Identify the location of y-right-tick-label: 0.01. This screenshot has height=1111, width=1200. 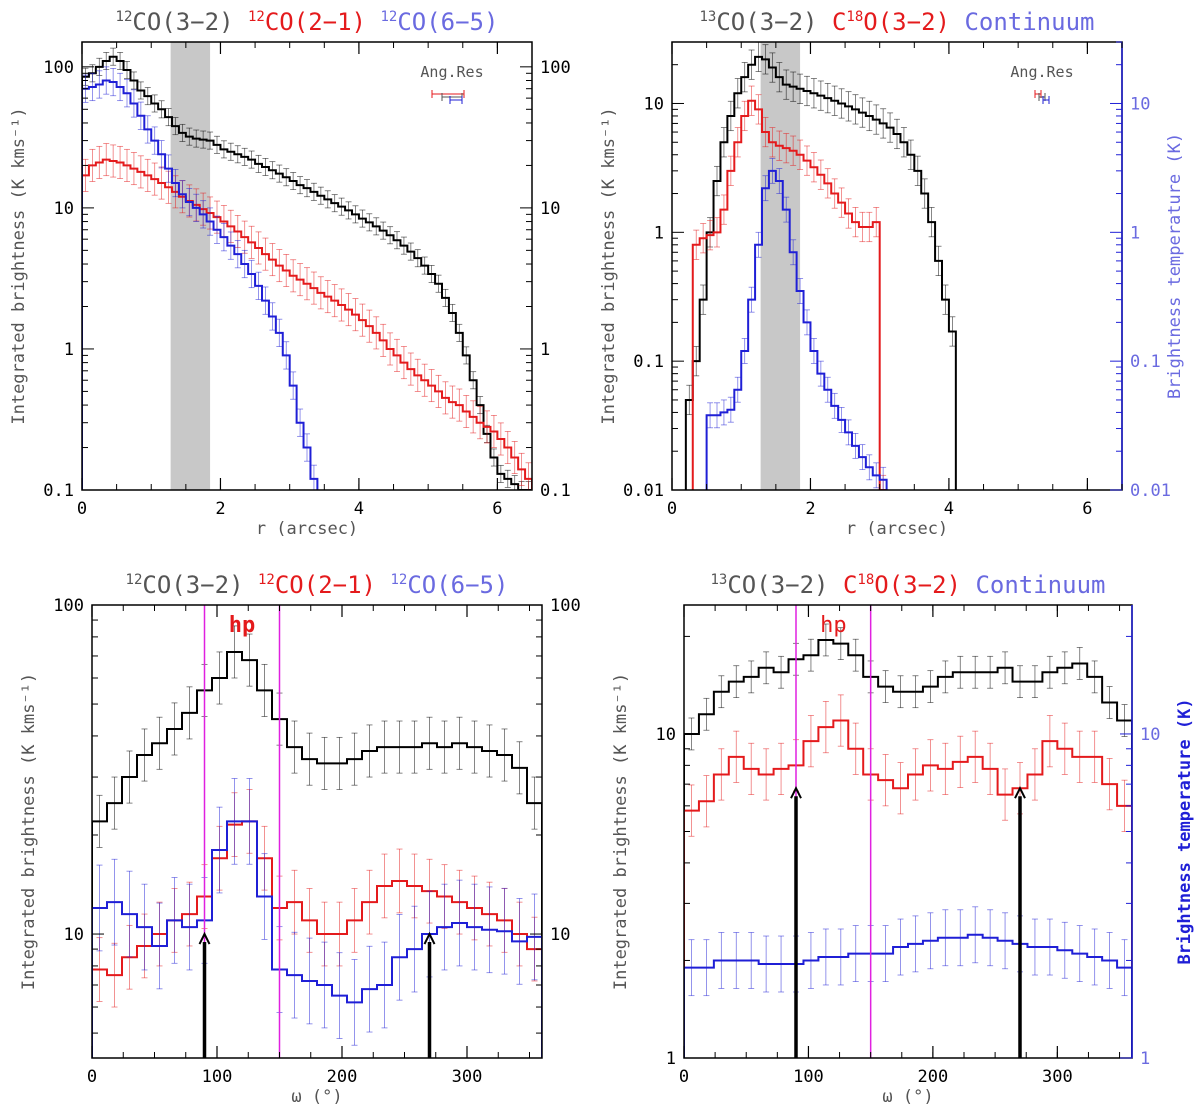
(1150, 491).